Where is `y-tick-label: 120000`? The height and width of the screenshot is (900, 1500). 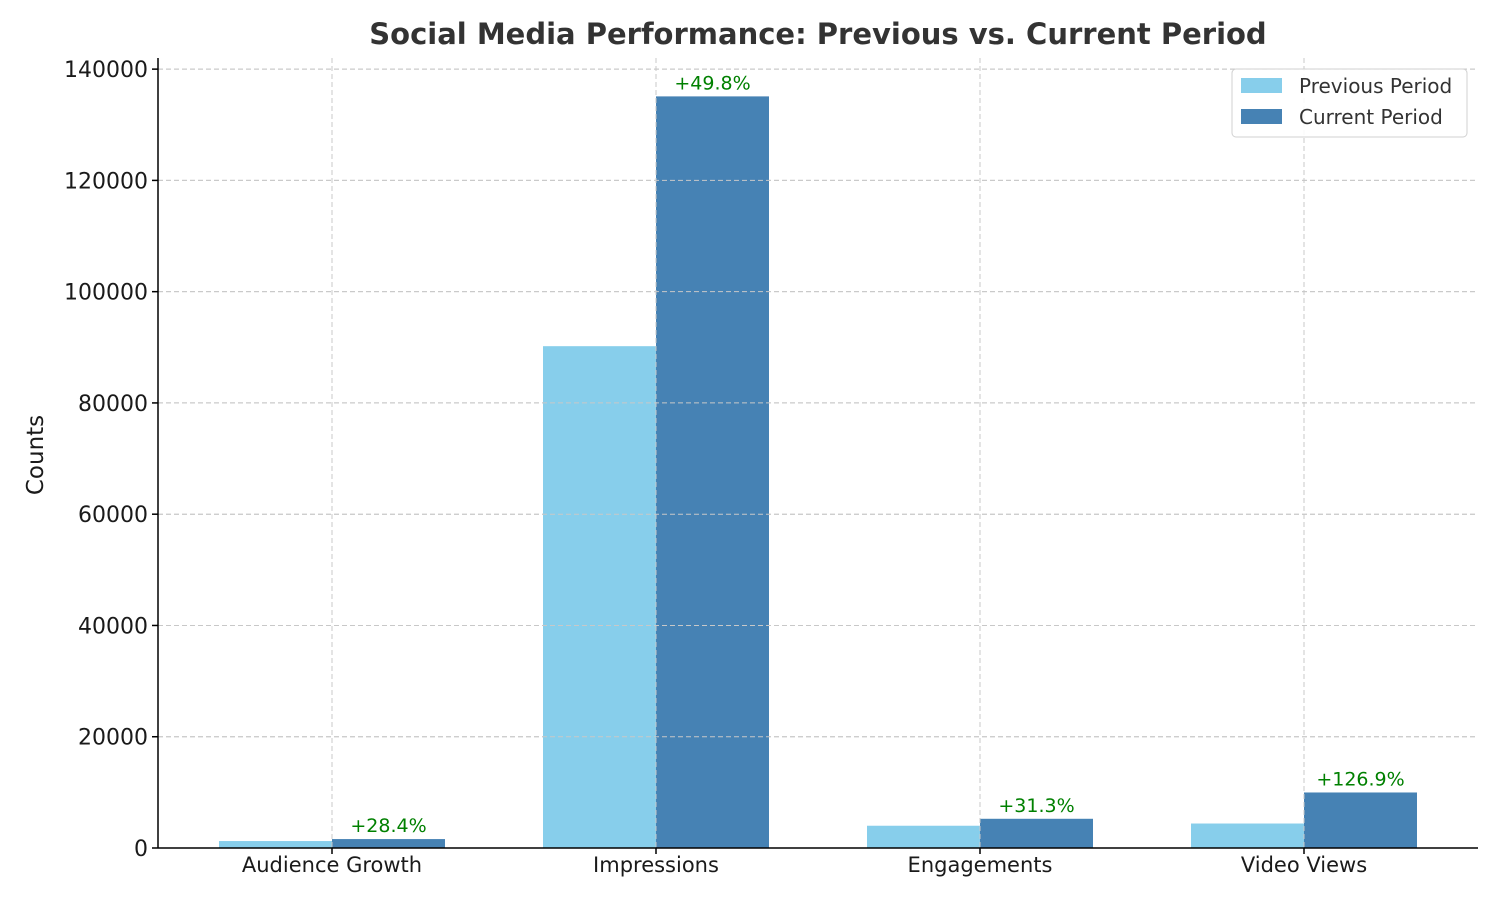 y-tick-label: 120000 is located at coordinates (106, 181).